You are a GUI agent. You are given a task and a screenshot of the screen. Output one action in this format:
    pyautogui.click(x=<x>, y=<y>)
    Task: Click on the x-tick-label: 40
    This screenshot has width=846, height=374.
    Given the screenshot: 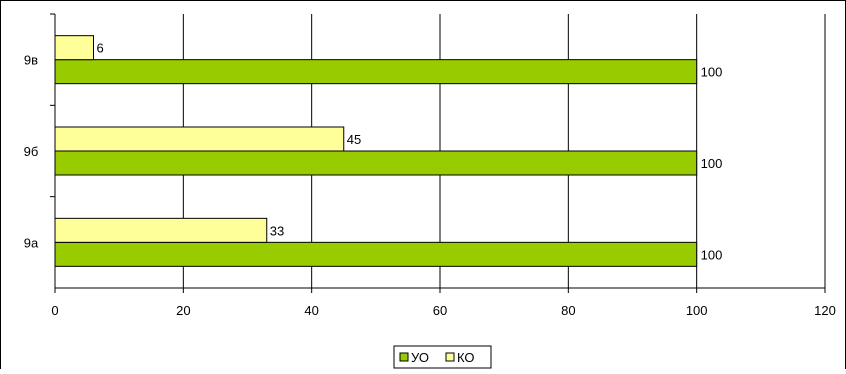 What is the action you would take?
    pyautogui.click(x=311, y=310)
    